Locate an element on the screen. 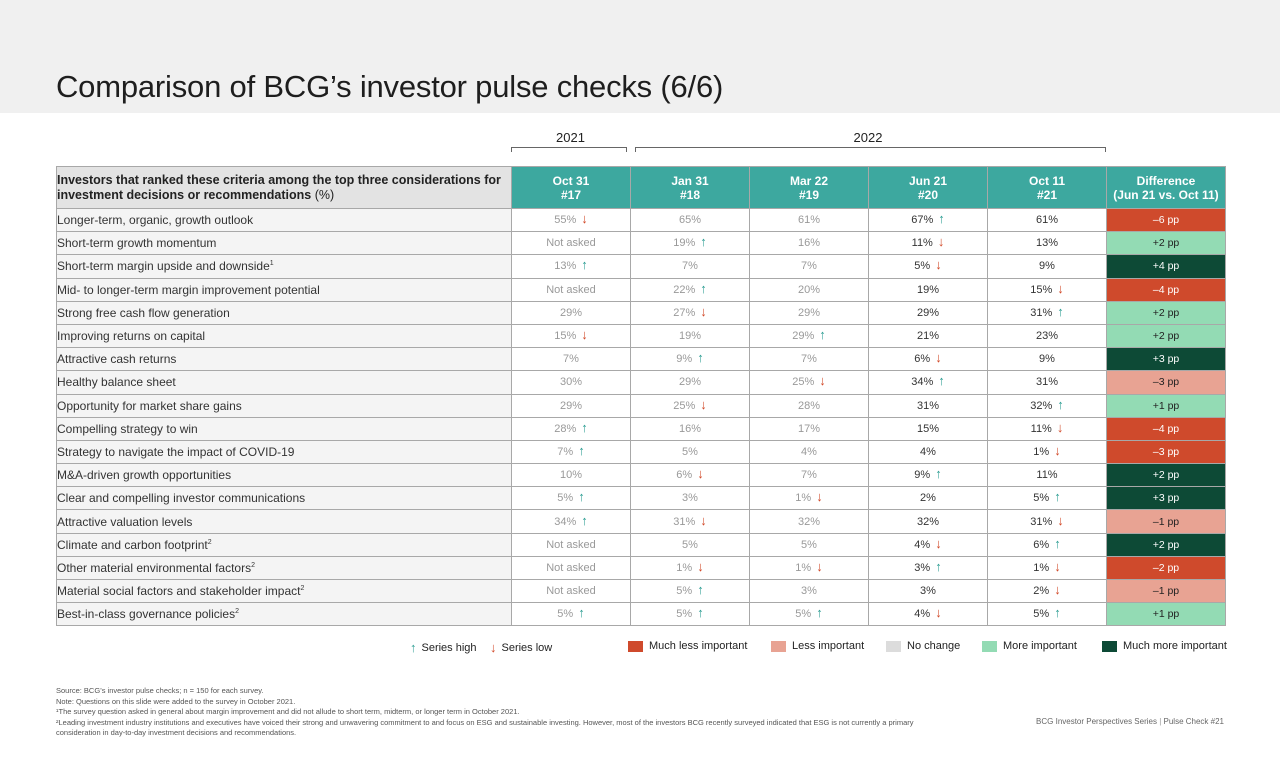  value-cell: 17% is located at coordinates (809, 428).